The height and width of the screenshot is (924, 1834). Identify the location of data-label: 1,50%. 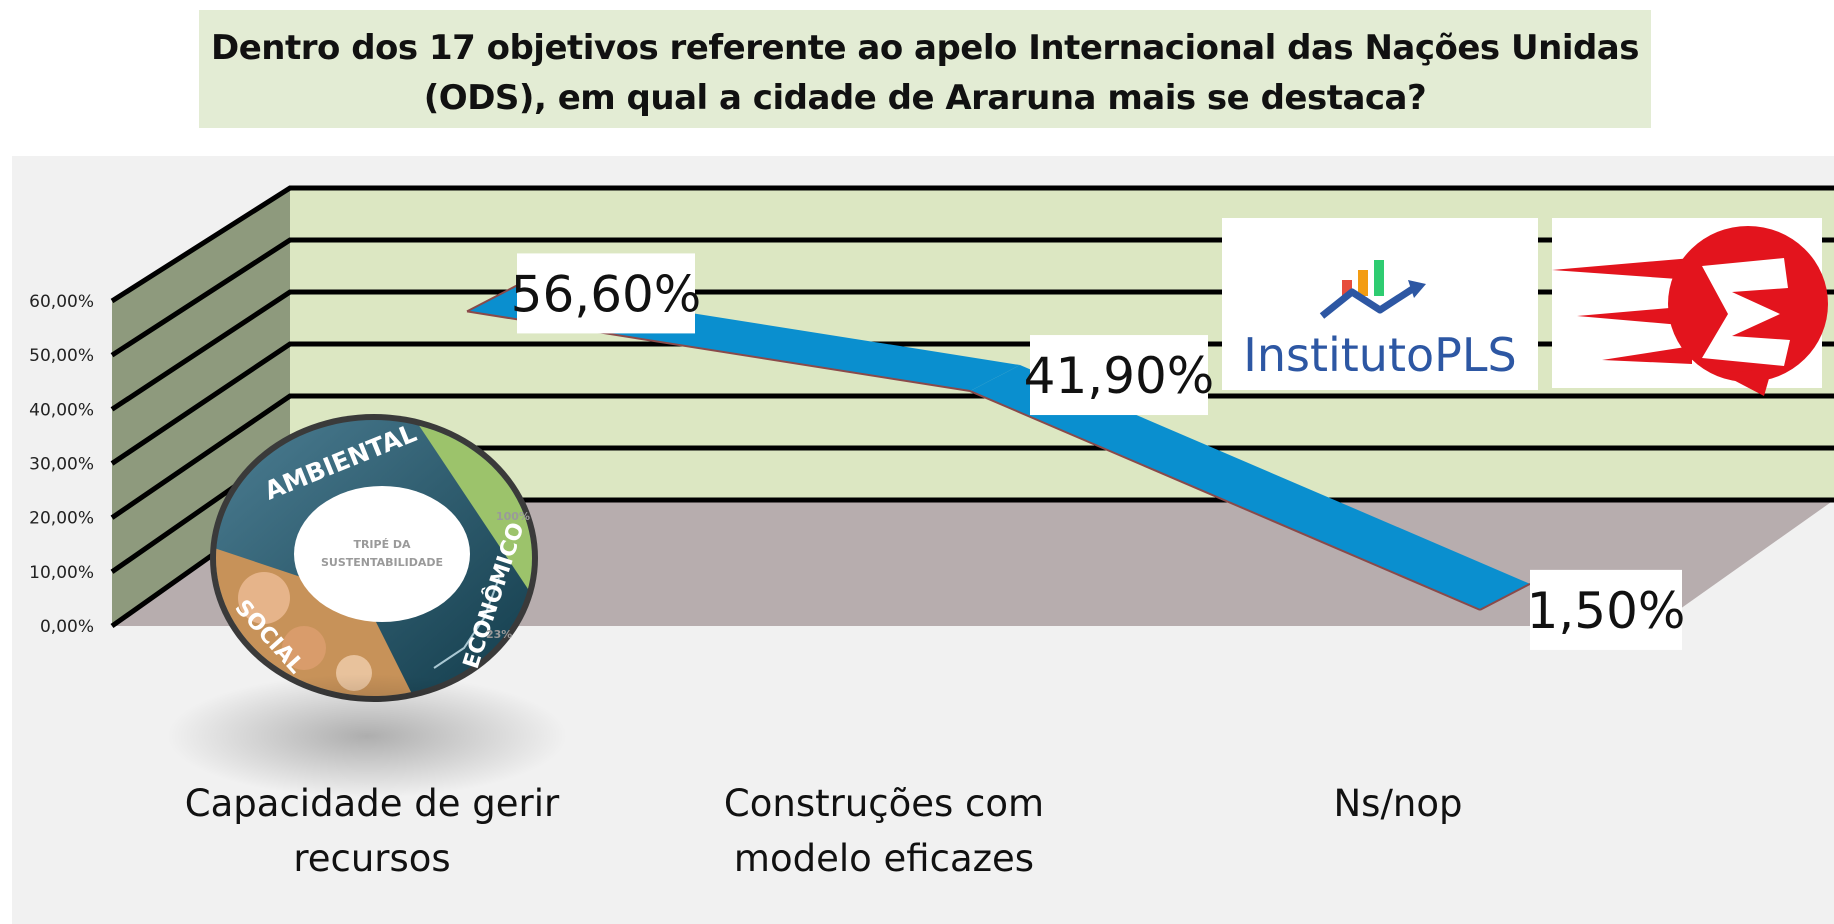
(1606, 611).